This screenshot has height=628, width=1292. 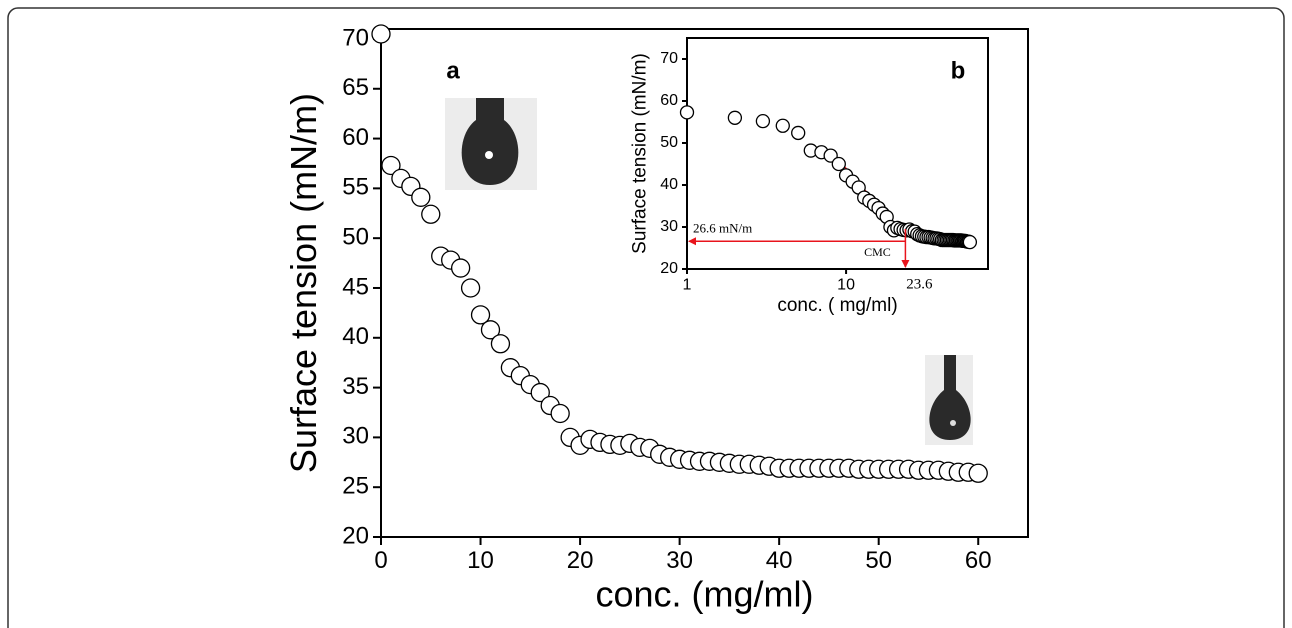 I want to click on x-tick-label: 40, so click(x=779, y=560).